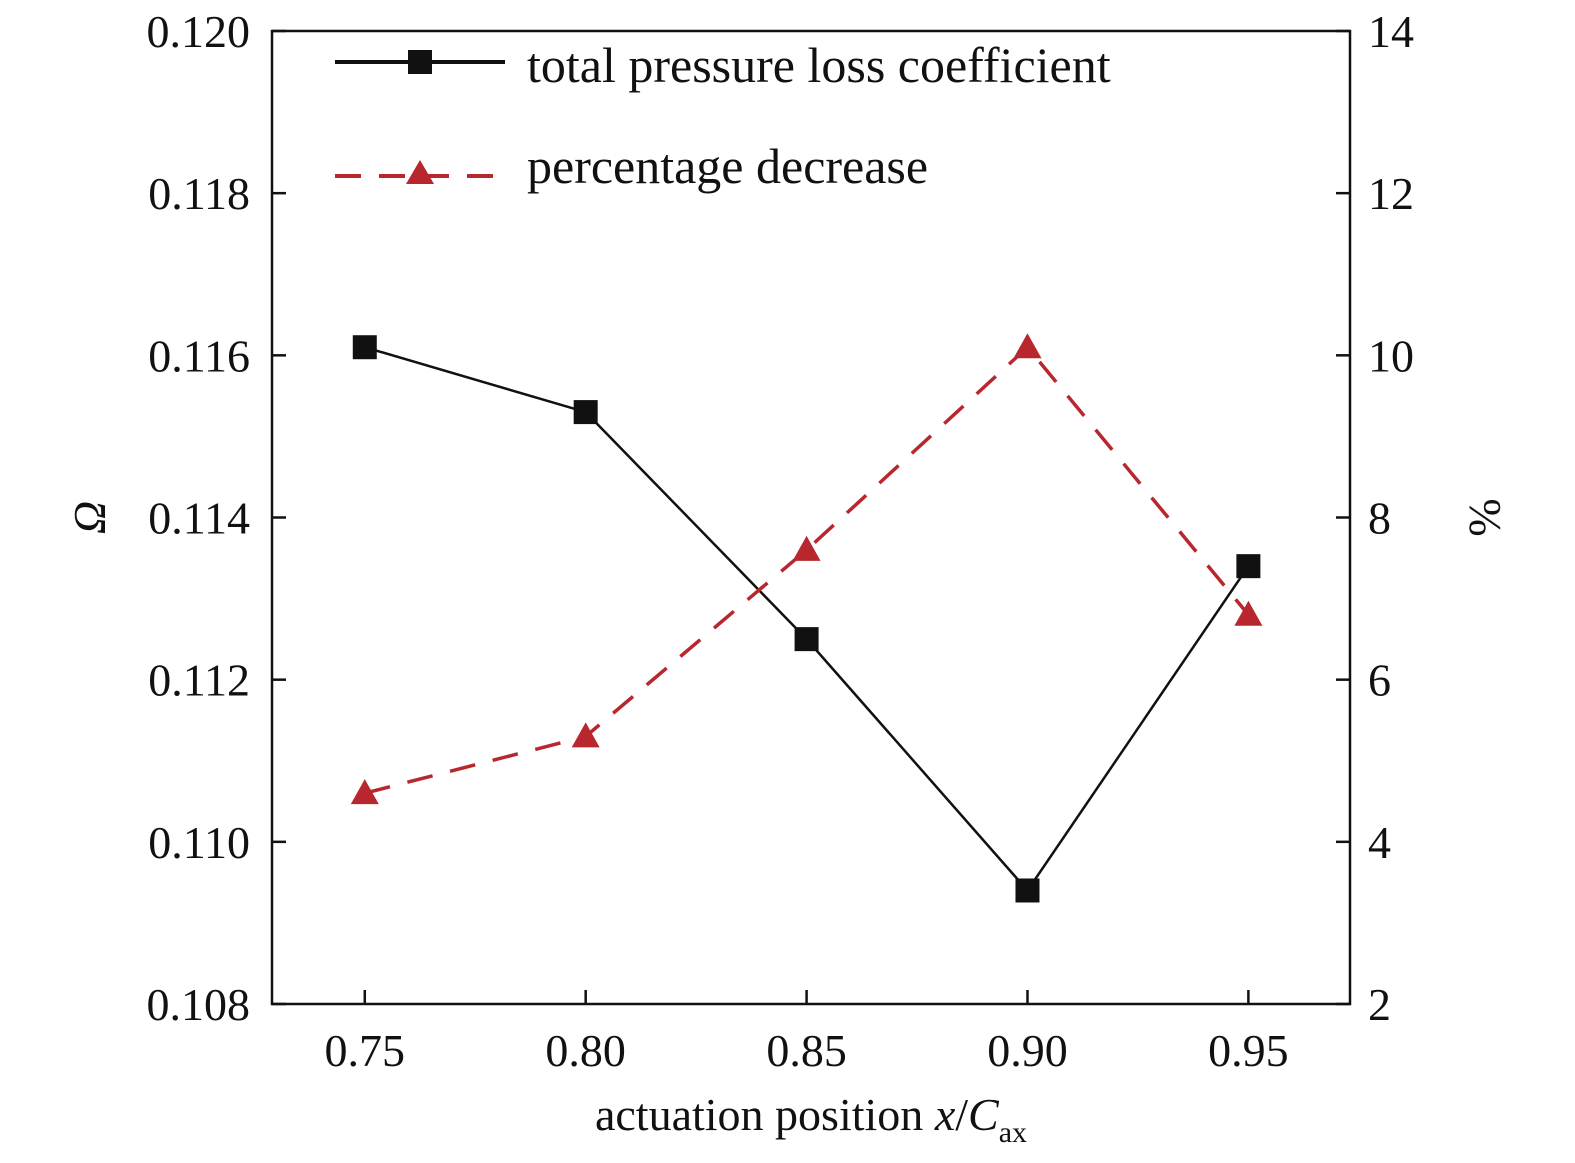  Describe the element at coordinates (1248, 1050) in the screenshot. I see `x-tick-label: 0.95` at that location.